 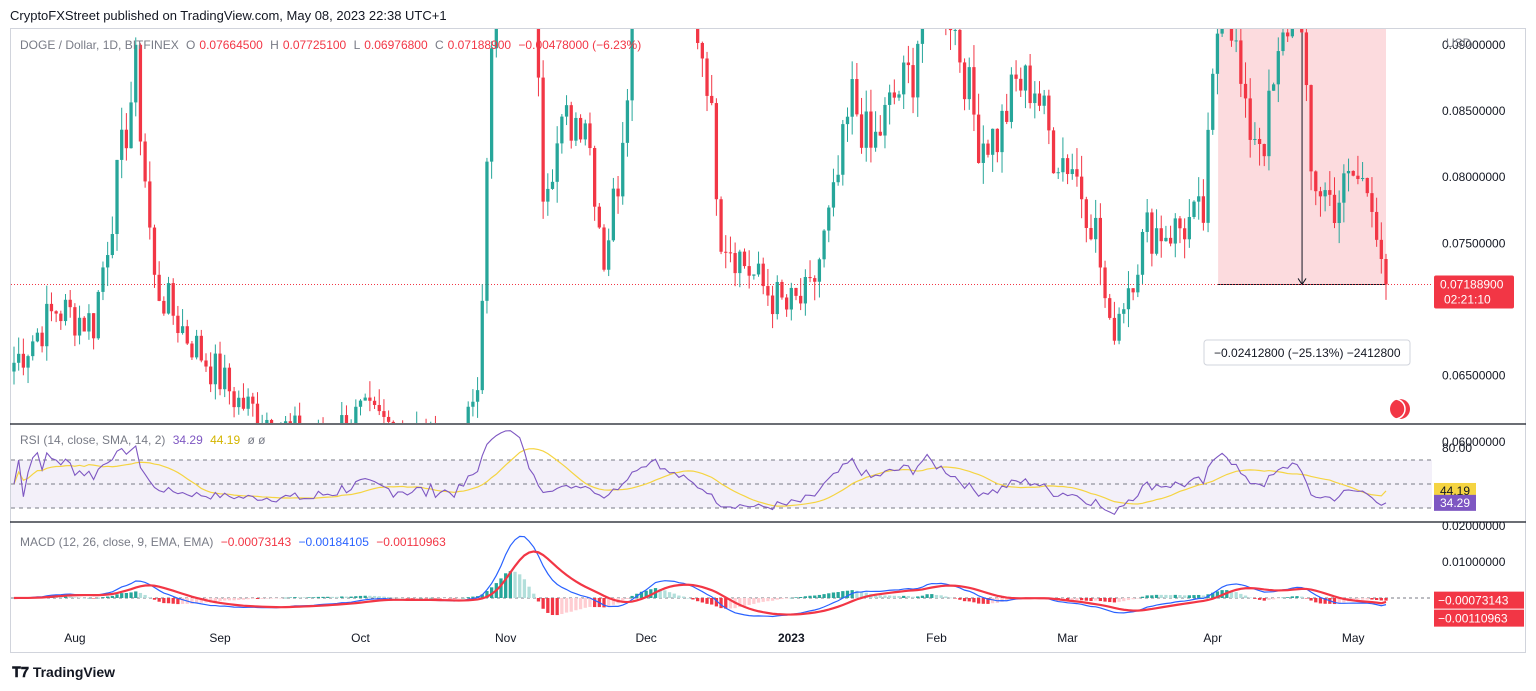 What do you see at coordinates (93, 440) in the screenshot?
I see `rsi-label: RSI (14, close, SMA, 14, 2)` at bounding box center [93, 440].